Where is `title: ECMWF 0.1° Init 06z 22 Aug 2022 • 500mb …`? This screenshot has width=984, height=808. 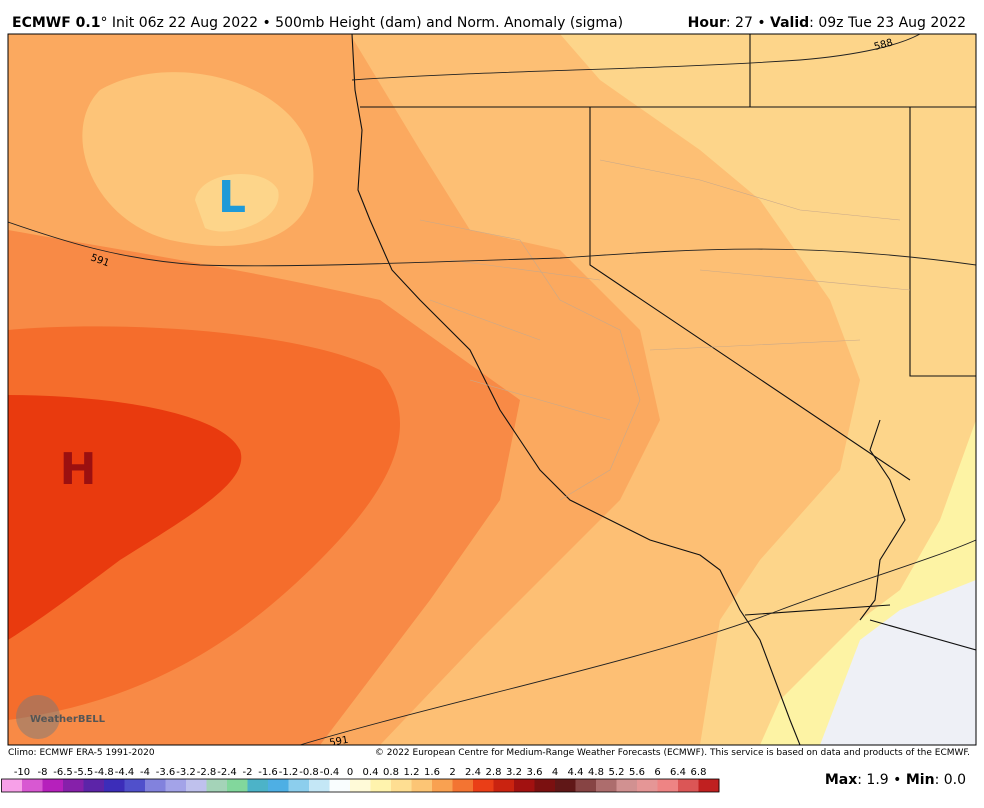
title: ECMWF 0.1° Init 06z 22 Aug 2022 • 500mb … is located at coordinates (317, 23).